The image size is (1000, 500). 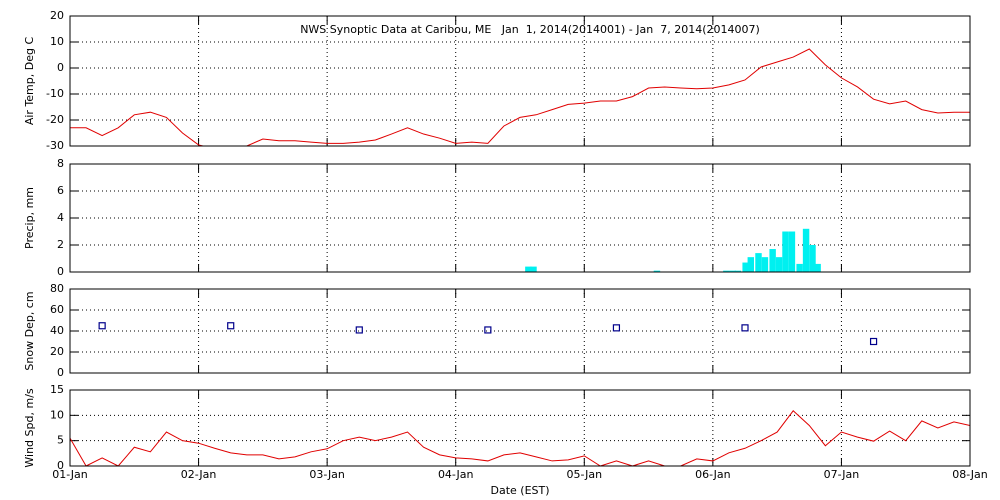 I want to click on data-line, so click(x=520, y=438).